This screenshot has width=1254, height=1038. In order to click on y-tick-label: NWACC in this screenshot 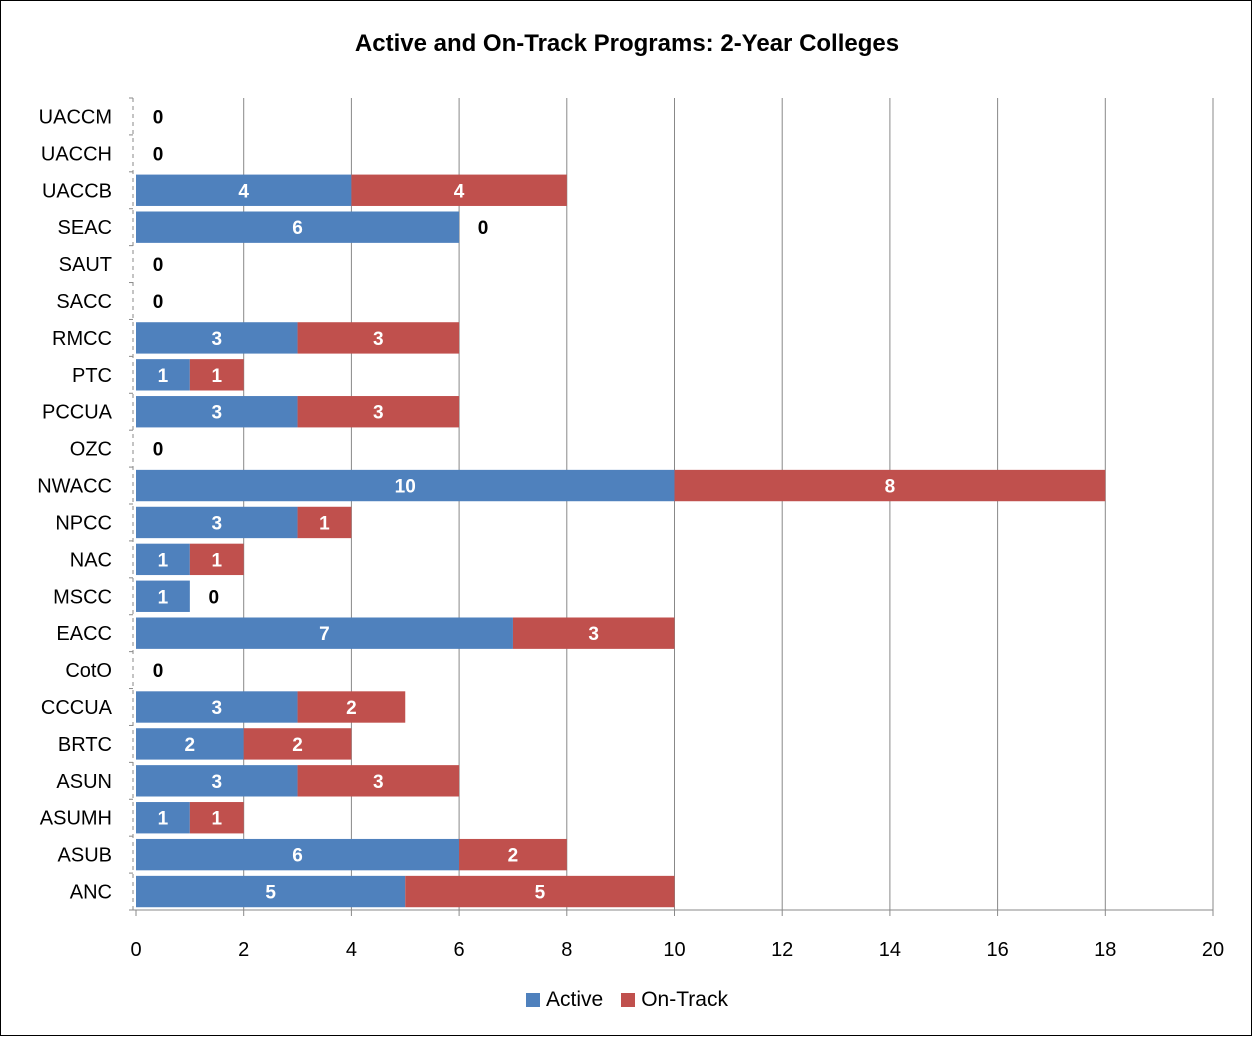, I will do `click(74, 487)`.